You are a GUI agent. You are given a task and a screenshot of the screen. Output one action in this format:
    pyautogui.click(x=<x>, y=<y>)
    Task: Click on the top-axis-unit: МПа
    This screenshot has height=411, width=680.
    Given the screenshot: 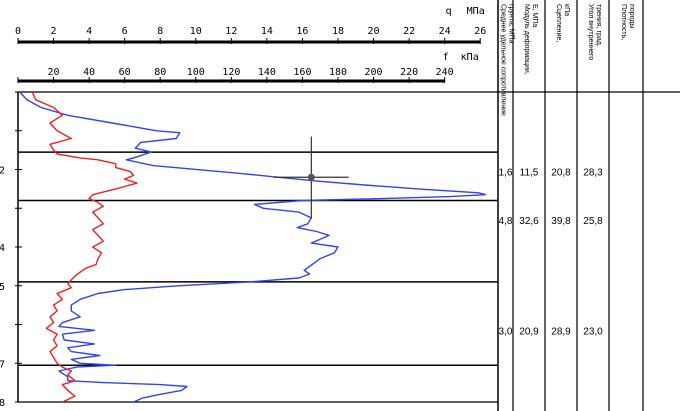 What is the action you would take?
    pyautogui.click(x=476, y=11)
    